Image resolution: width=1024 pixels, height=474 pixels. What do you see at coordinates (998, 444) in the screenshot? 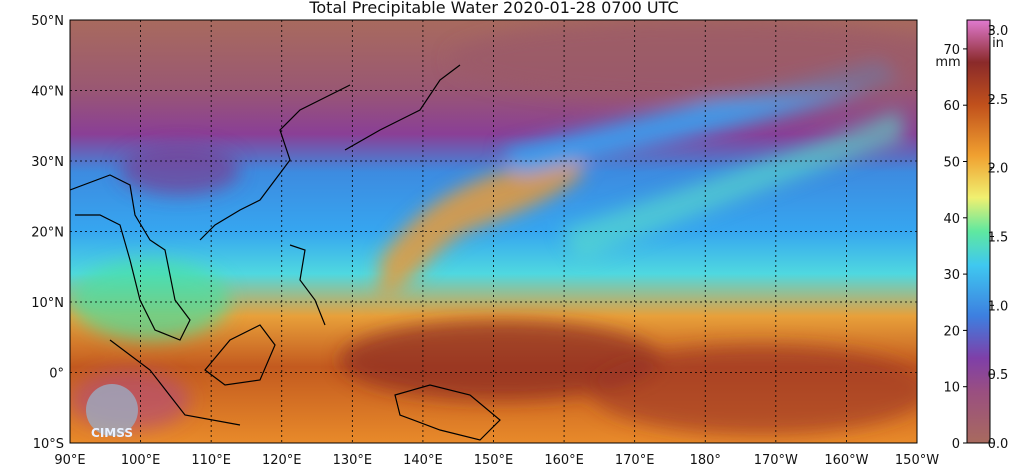
I see `in-tick-label: 0.0` at bounding box center [998, 444].